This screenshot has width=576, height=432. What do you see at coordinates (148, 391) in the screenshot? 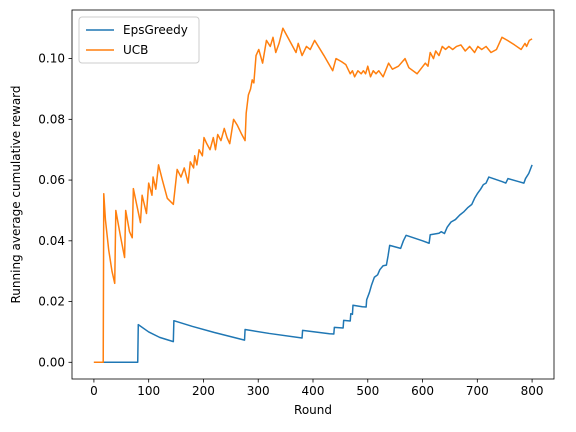
I see `x-tick-label: 100` at bounding box center [148, 391].